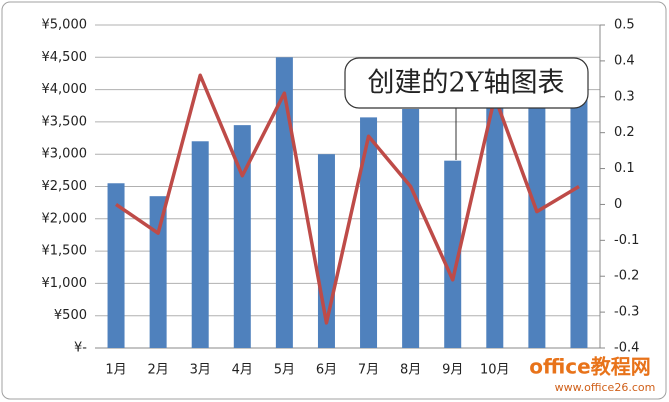  What do you see at coordinates (452, 370) in the screenshot?
I see `x-tick-label: 9月` at bounding box center [452, 370].